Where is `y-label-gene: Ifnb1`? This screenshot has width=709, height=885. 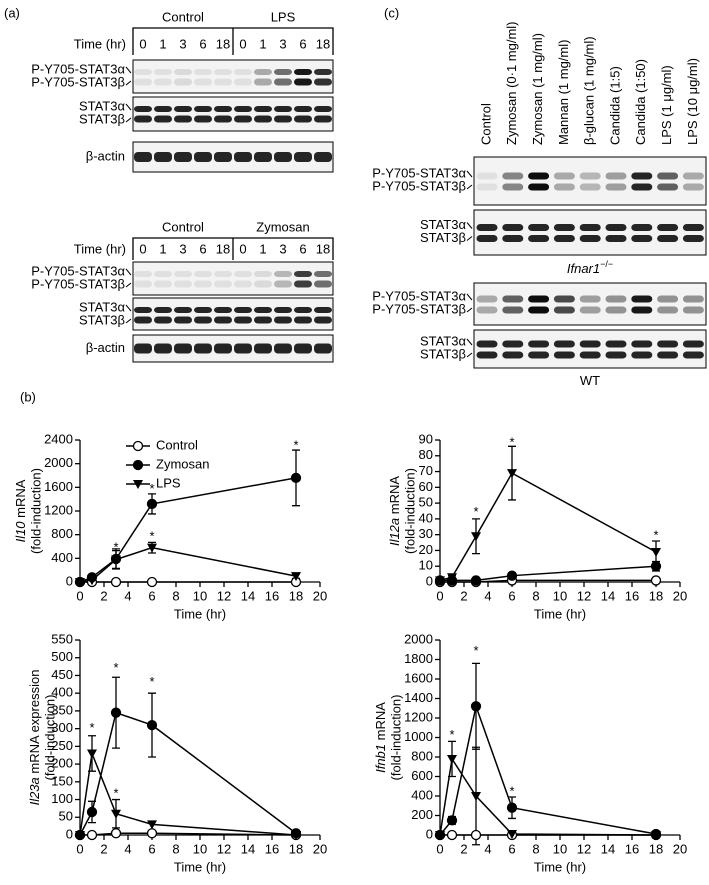
y-label-gene: Ifnb1 is located at coordinates (380, 758).